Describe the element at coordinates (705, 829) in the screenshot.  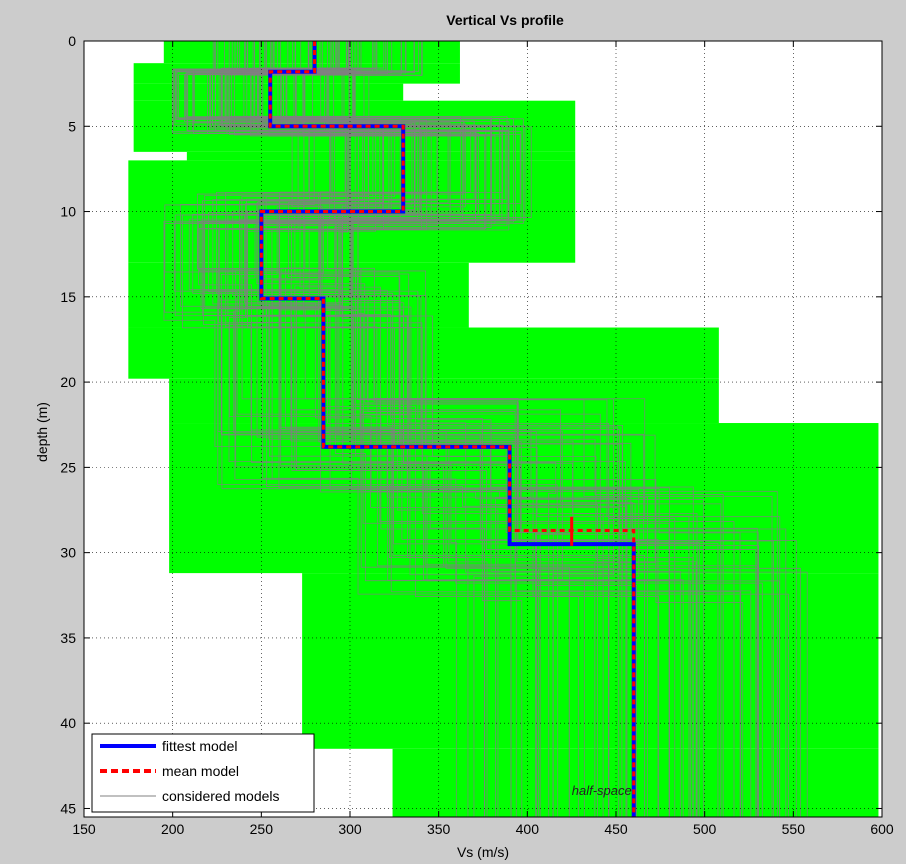
I see `x-tick-label: 500` at that location.